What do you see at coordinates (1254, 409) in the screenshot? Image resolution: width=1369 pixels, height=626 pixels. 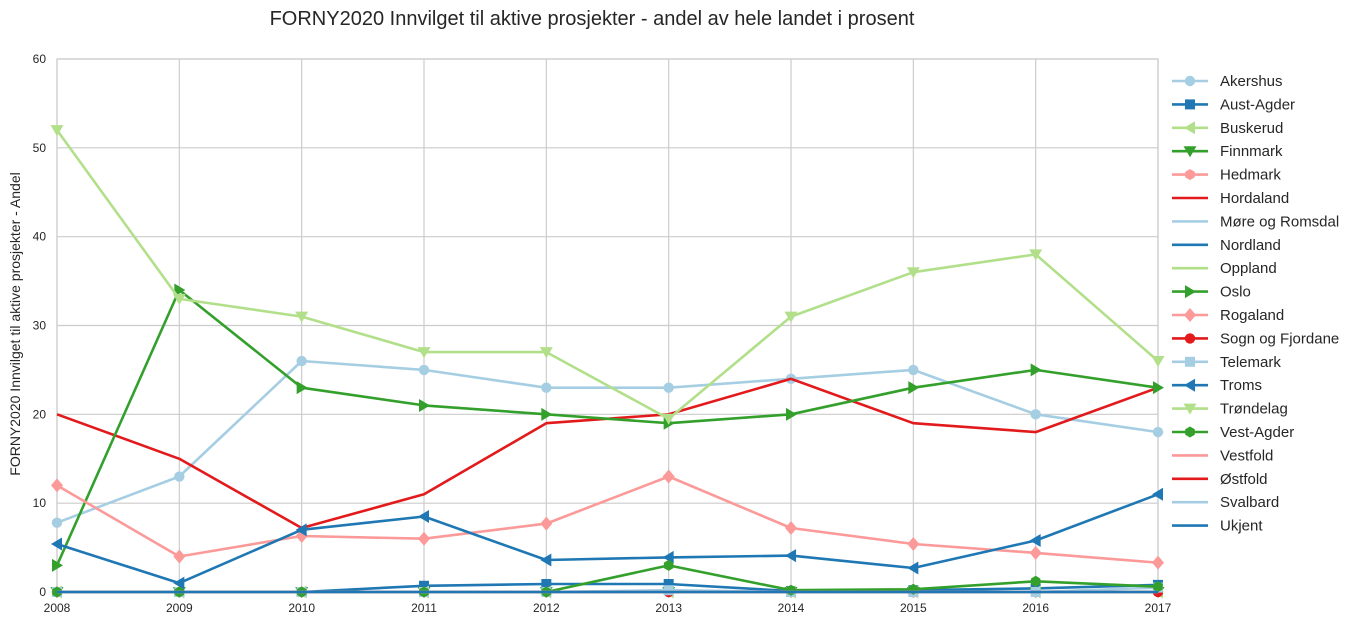 I see `legend-label: Trøndelag` at bounding box center [1254, 409].